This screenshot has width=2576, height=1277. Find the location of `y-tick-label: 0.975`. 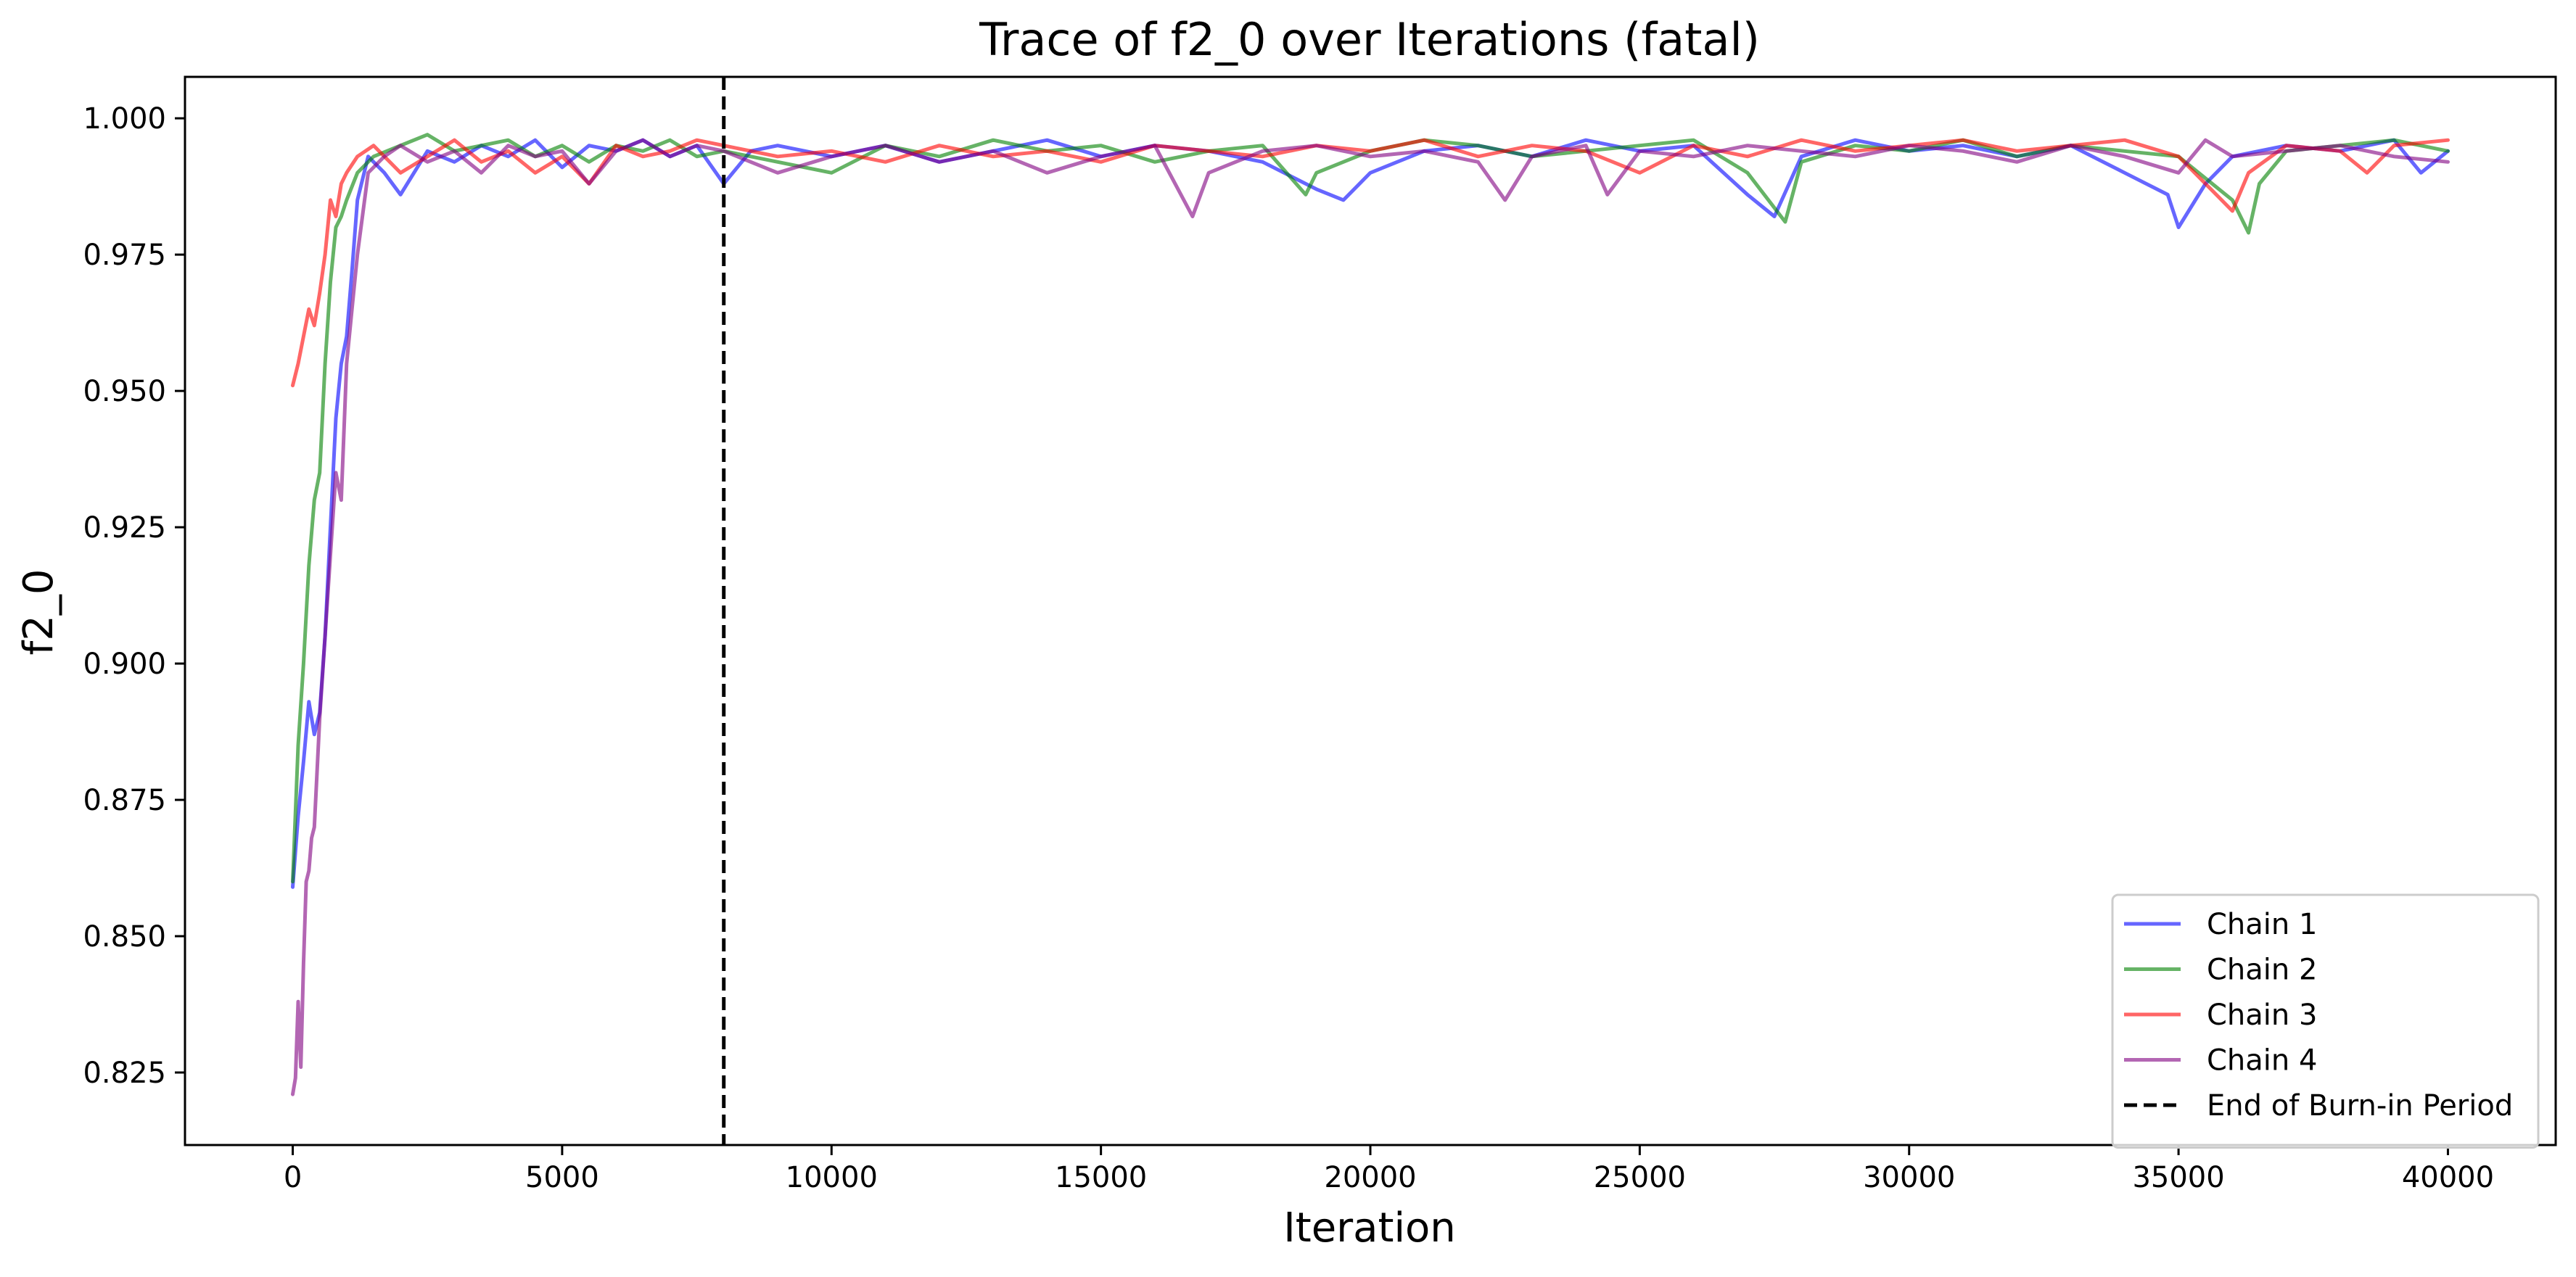

y-tick-label: 0.975 is located at coordinates (124, 255).